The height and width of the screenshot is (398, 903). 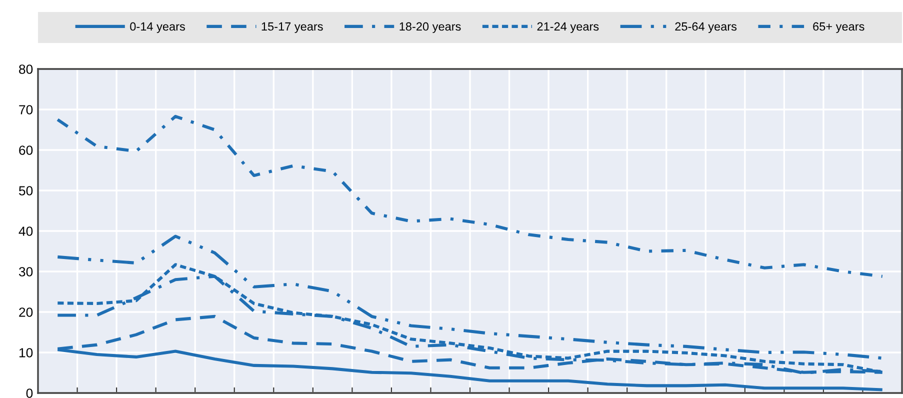 I want to click on y-tick-label: 40, so click(x=25, y=231).